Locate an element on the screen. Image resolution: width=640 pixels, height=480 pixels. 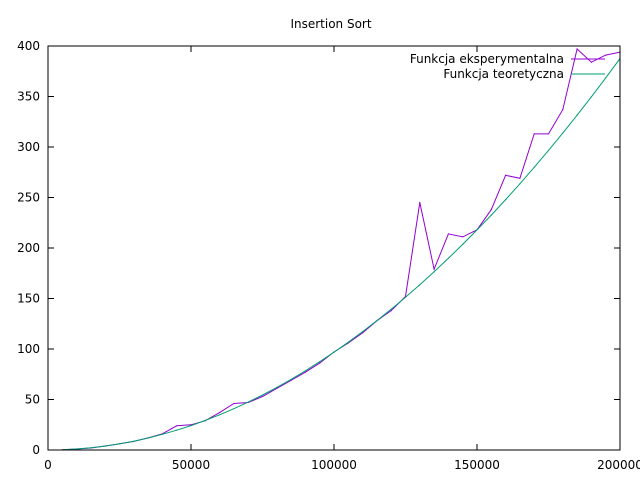
y-tick-label: 150 is located at coordinates (28, 299).